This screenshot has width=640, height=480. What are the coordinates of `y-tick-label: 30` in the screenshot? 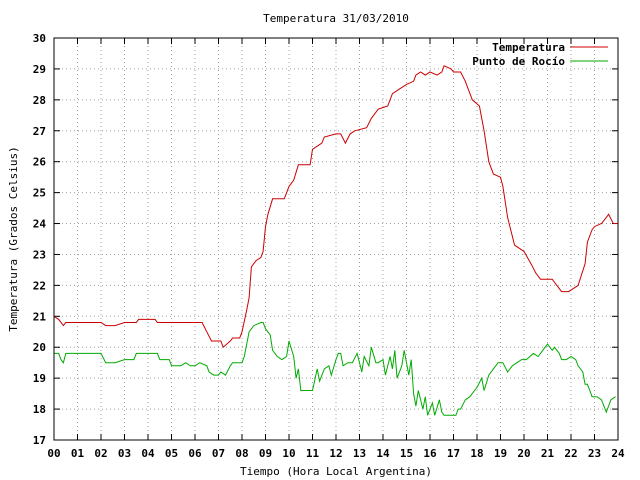 It's located at (39, 38).